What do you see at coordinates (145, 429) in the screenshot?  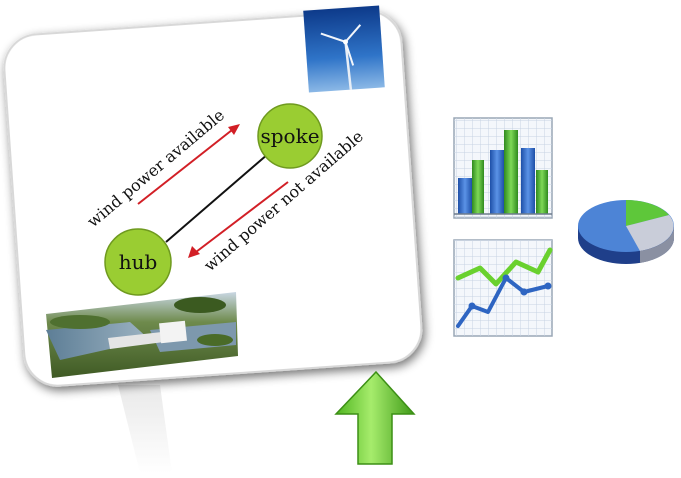 I see `card-reflection` at bounding box center [145, 429].